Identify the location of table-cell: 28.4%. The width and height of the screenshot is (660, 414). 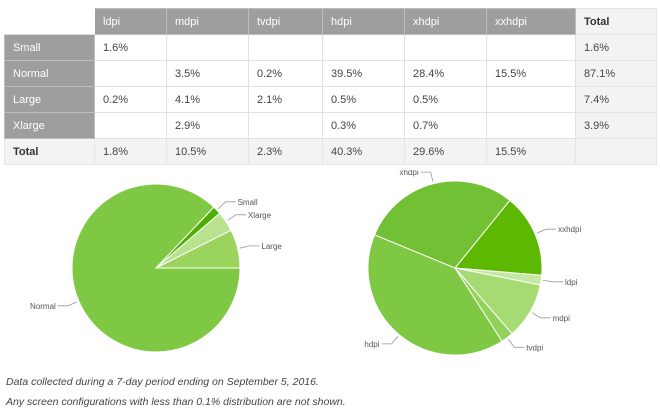
(445, 73).